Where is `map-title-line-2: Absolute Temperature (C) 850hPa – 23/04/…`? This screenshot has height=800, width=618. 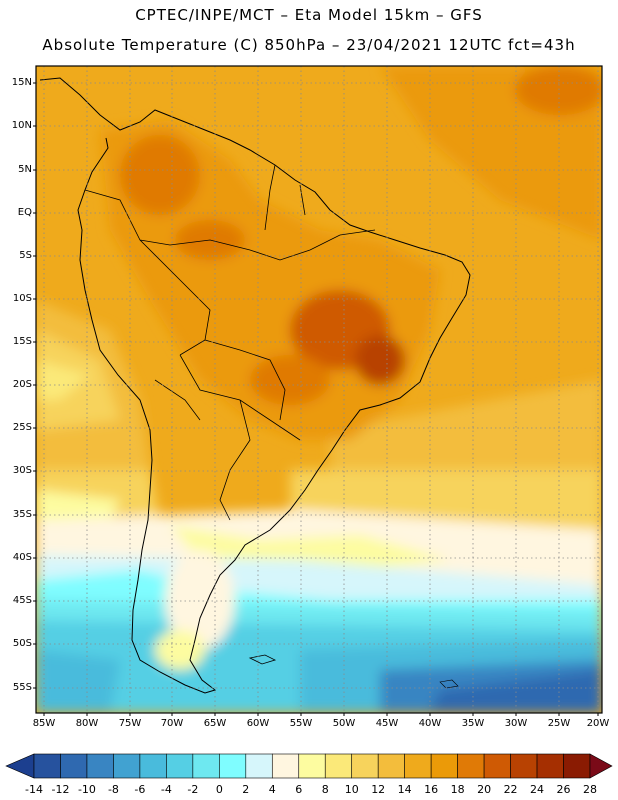 map-title-line-2: Absolute Temperature (C) 850hPa – 23/04/… is located at coordinates (309, 45).